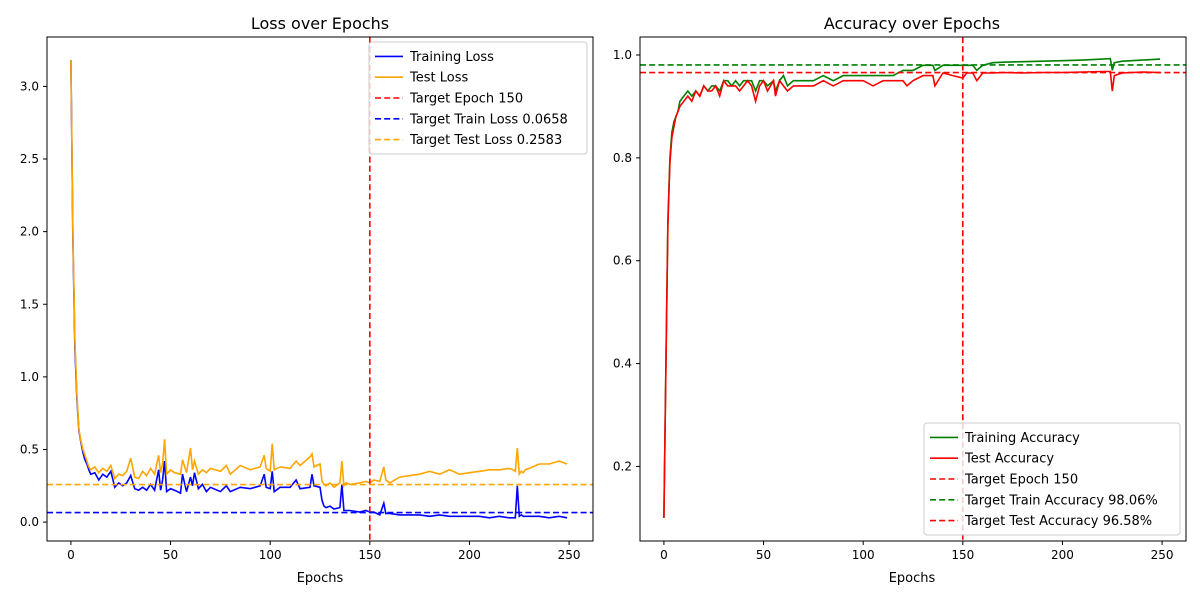 The height and width of the screenshot is (600, 1200). I want to click on y-tick-label: 2.5, so click(29, 159).